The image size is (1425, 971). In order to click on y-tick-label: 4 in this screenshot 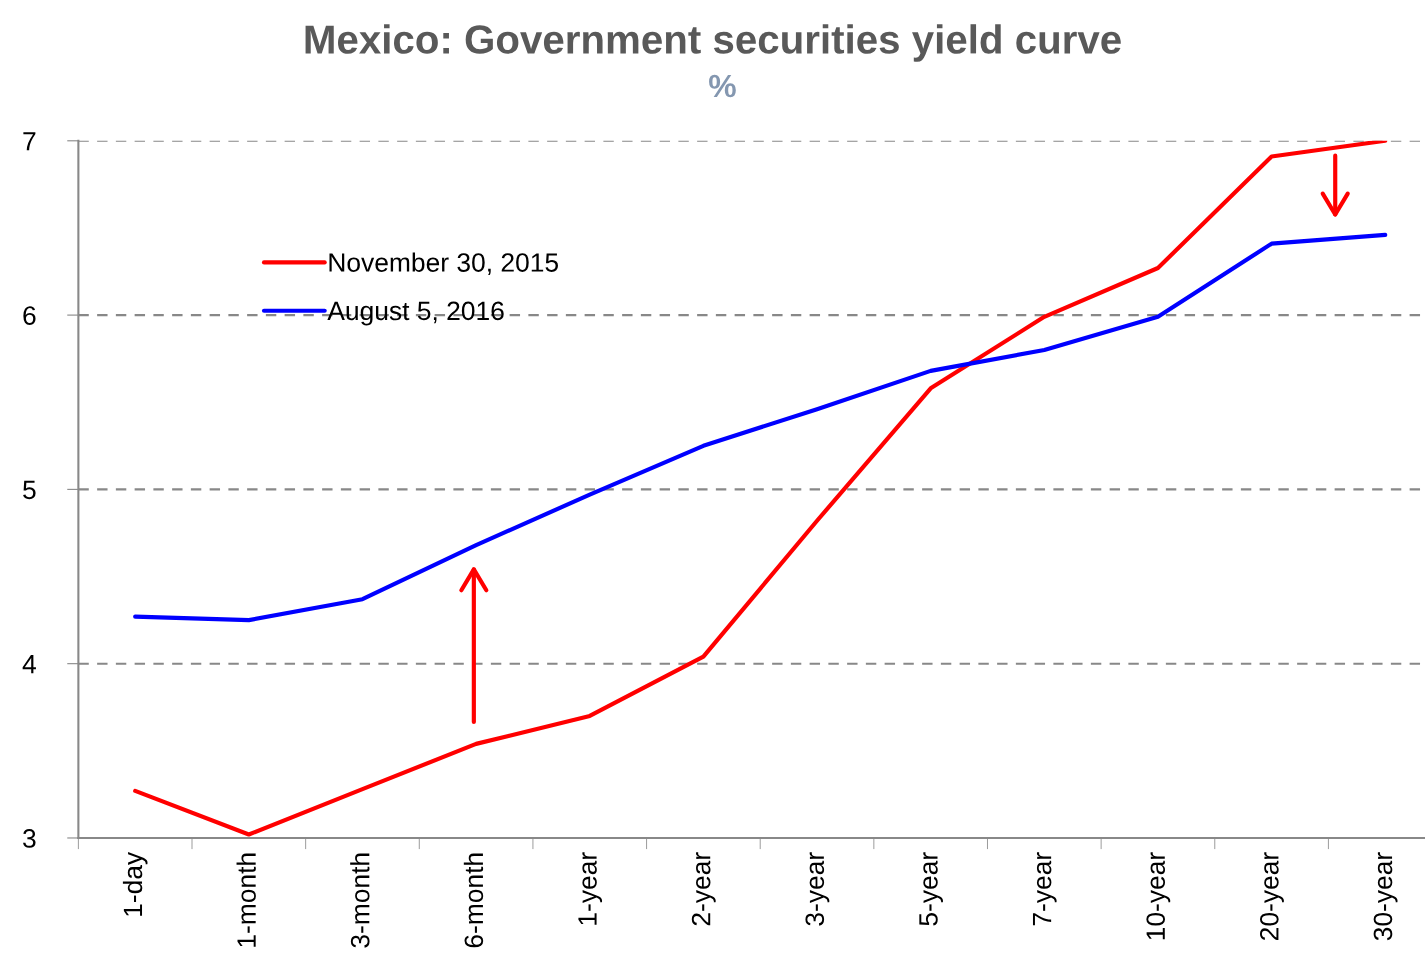, I will do `click(29, 664)`.